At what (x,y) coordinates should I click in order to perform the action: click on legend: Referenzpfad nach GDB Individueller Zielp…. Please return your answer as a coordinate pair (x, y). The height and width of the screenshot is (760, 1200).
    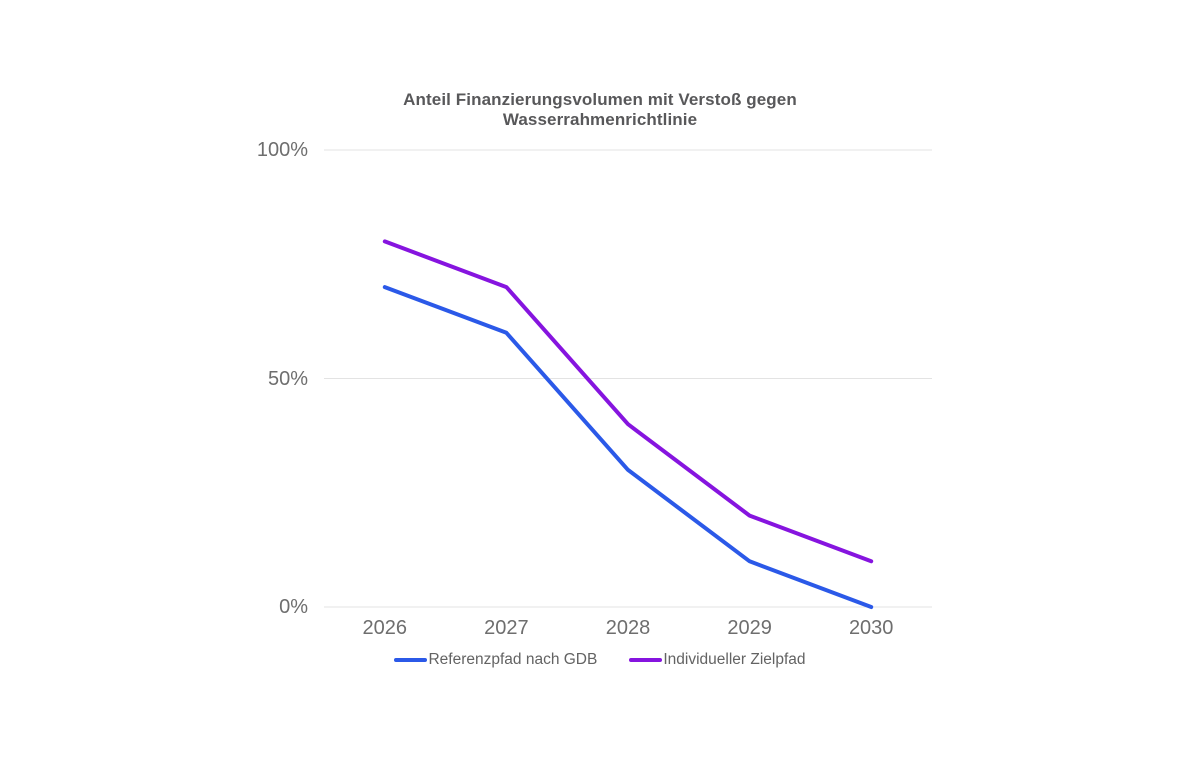
    Looking at the image, I should click on (600, 660).